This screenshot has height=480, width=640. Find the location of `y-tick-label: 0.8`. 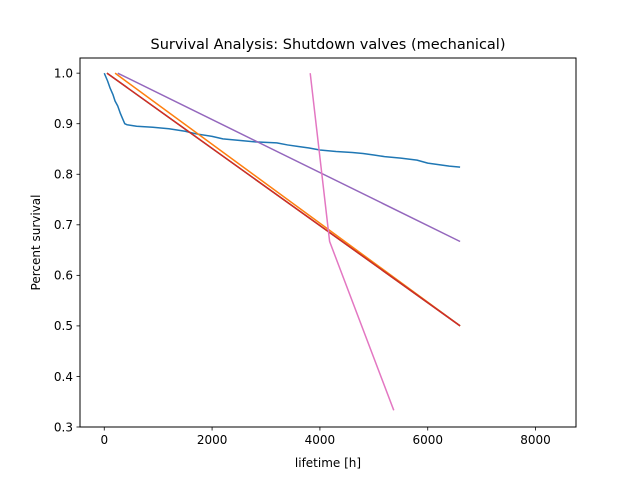

y-tick-label: 0.8 is located at coordinates (63, 175).